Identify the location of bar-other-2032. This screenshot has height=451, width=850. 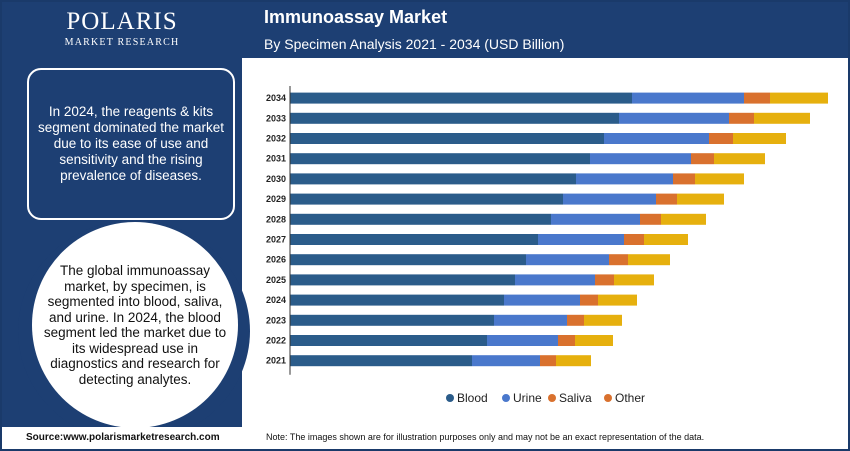
(759, 138).